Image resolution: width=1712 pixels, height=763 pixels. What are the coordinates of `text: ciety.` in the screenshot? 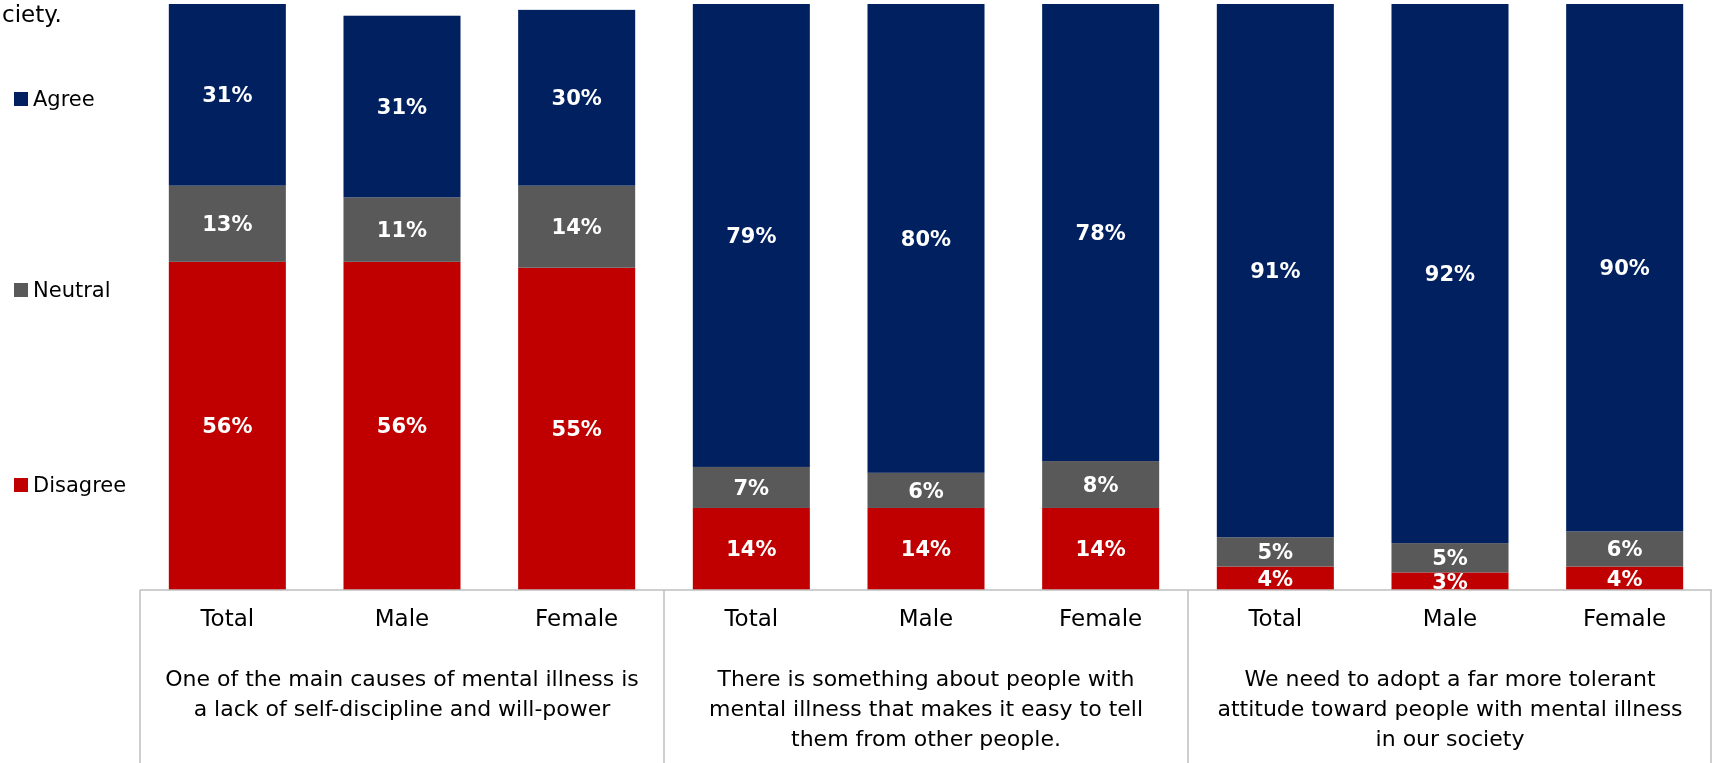 It's located at (32, 14).